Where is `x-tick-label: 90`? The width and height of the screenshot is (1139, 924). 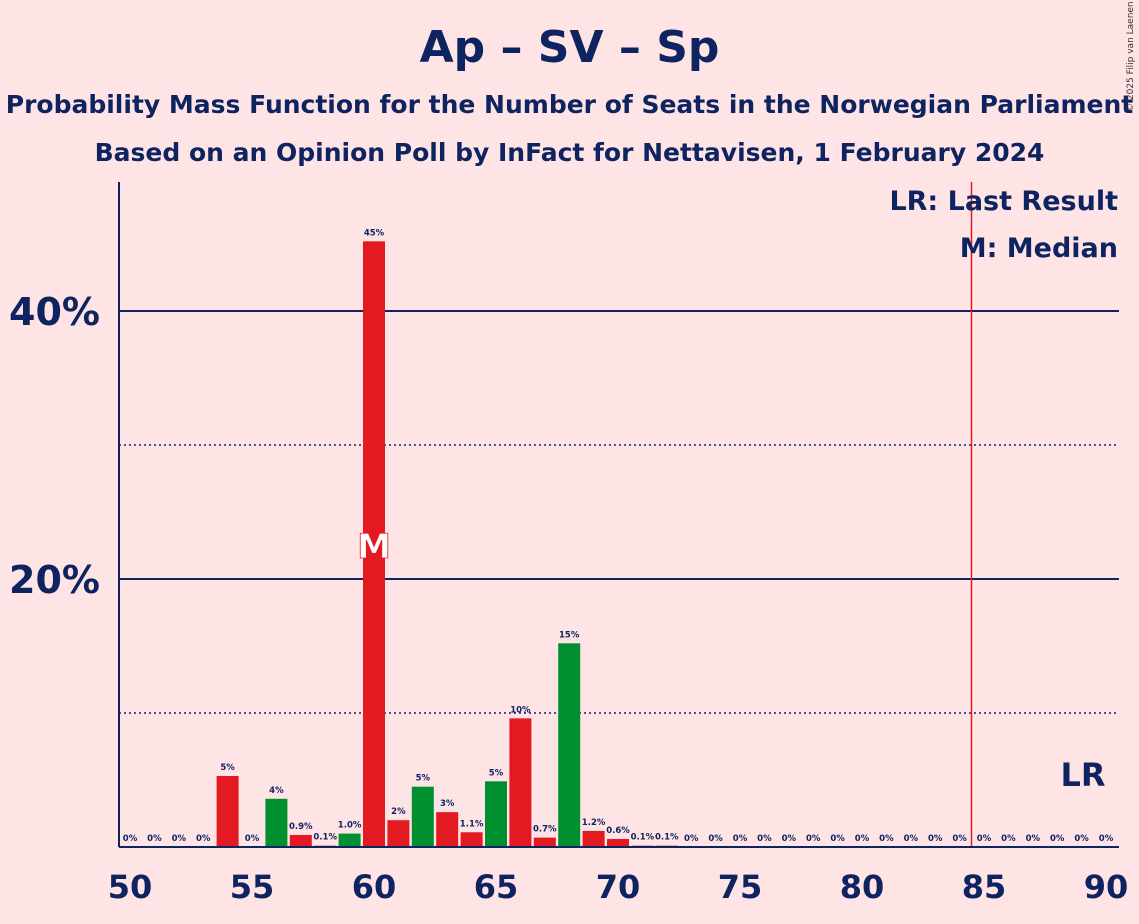 x-tick-label: 90 is located at coordinates (1106, 887).